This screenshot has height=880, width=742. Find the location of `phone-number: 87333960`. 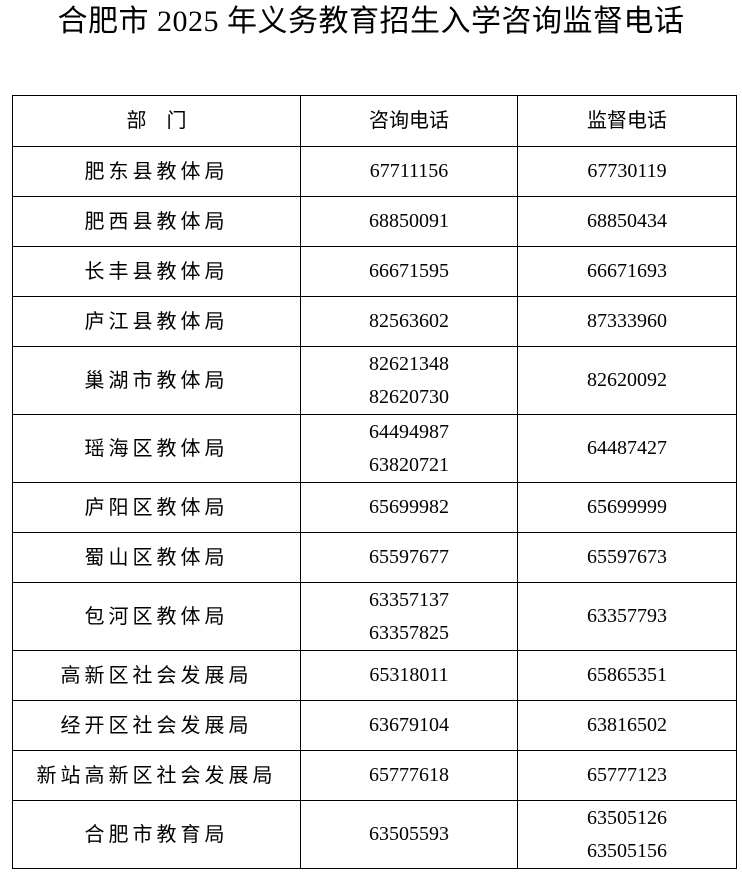

phone-number: 87333960 is located at coordinates (627, 321).